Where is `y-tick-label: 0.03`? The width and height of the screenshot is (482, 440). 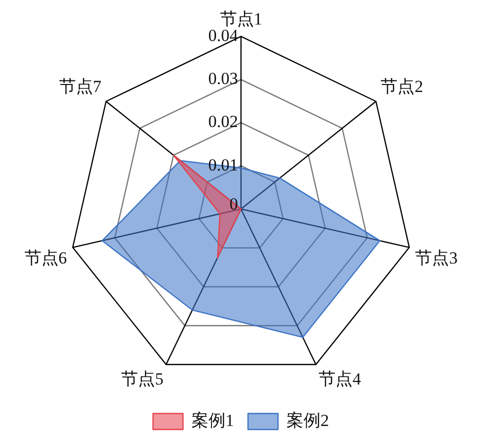
y-tick-label: 0.03 is located at coordinates (223, 78).